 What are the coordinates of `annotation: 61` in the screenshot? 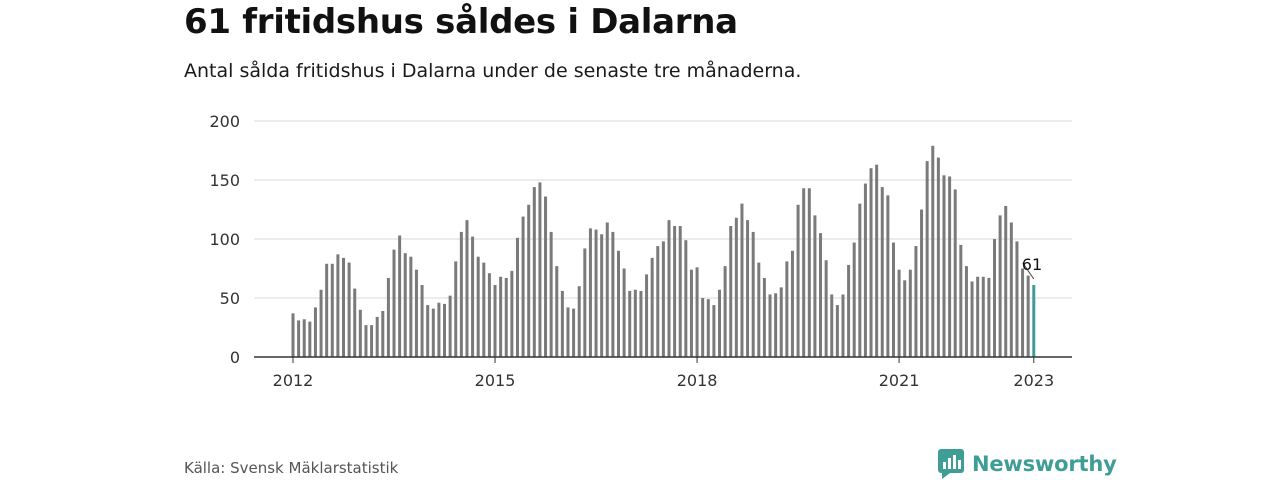 It's located at (1032, 267).